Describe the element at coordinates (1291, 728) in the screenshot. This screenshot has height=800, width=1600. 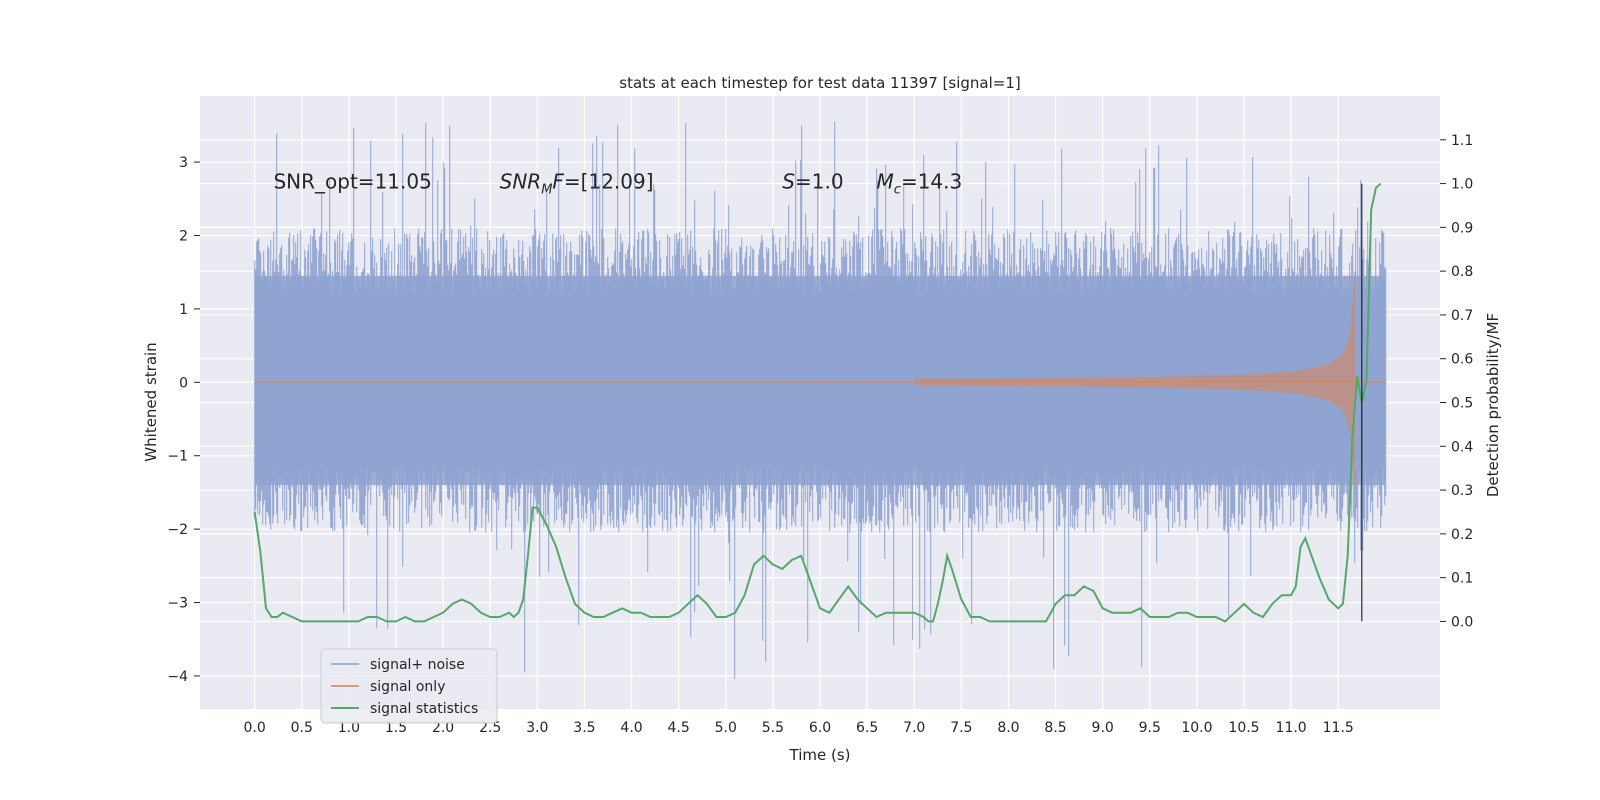
I see `x-tick-label-22: 11.0` at that location.